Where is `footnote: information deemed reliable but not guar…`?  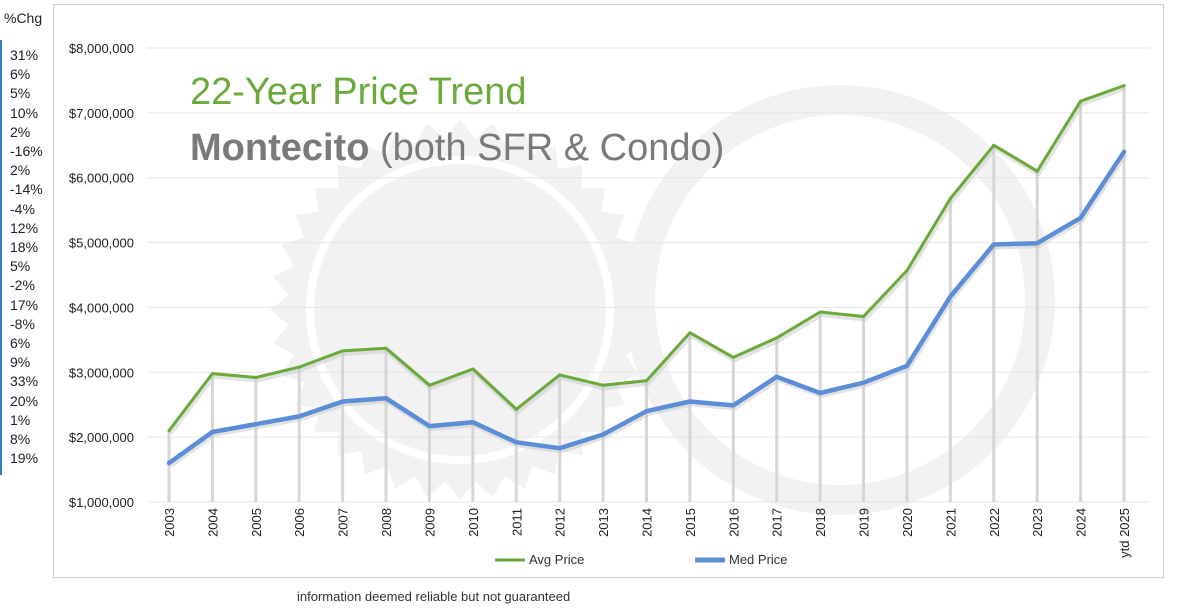 footnote: information deemed reliable but not guar… is located at coordinates (434, 596).